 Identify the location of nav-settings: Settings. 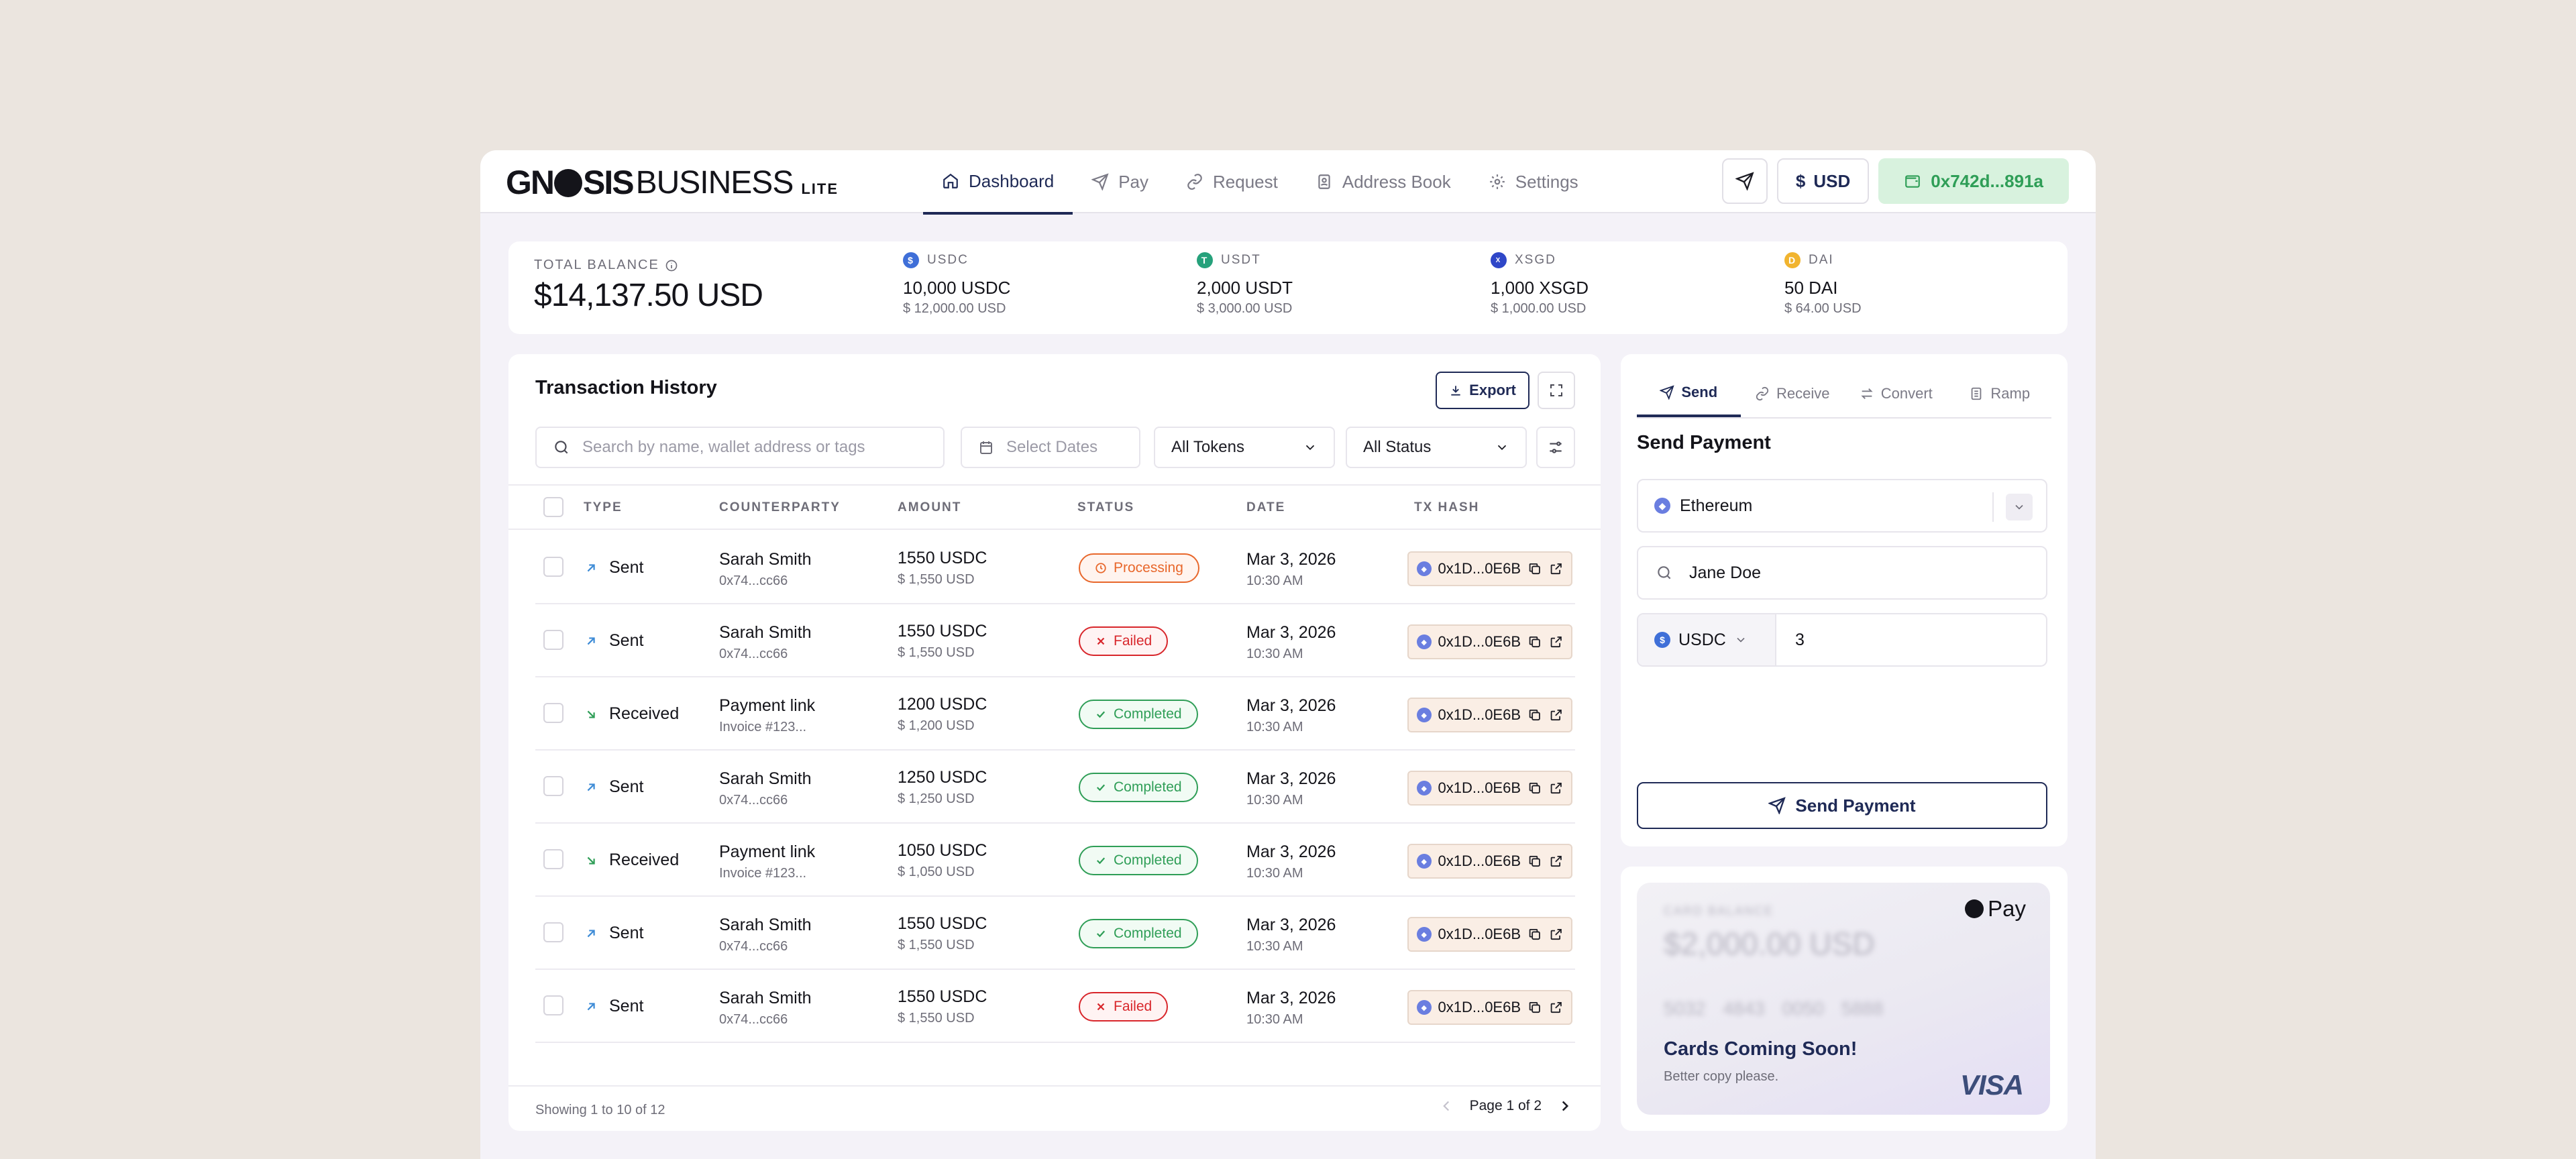
(1533, 181).